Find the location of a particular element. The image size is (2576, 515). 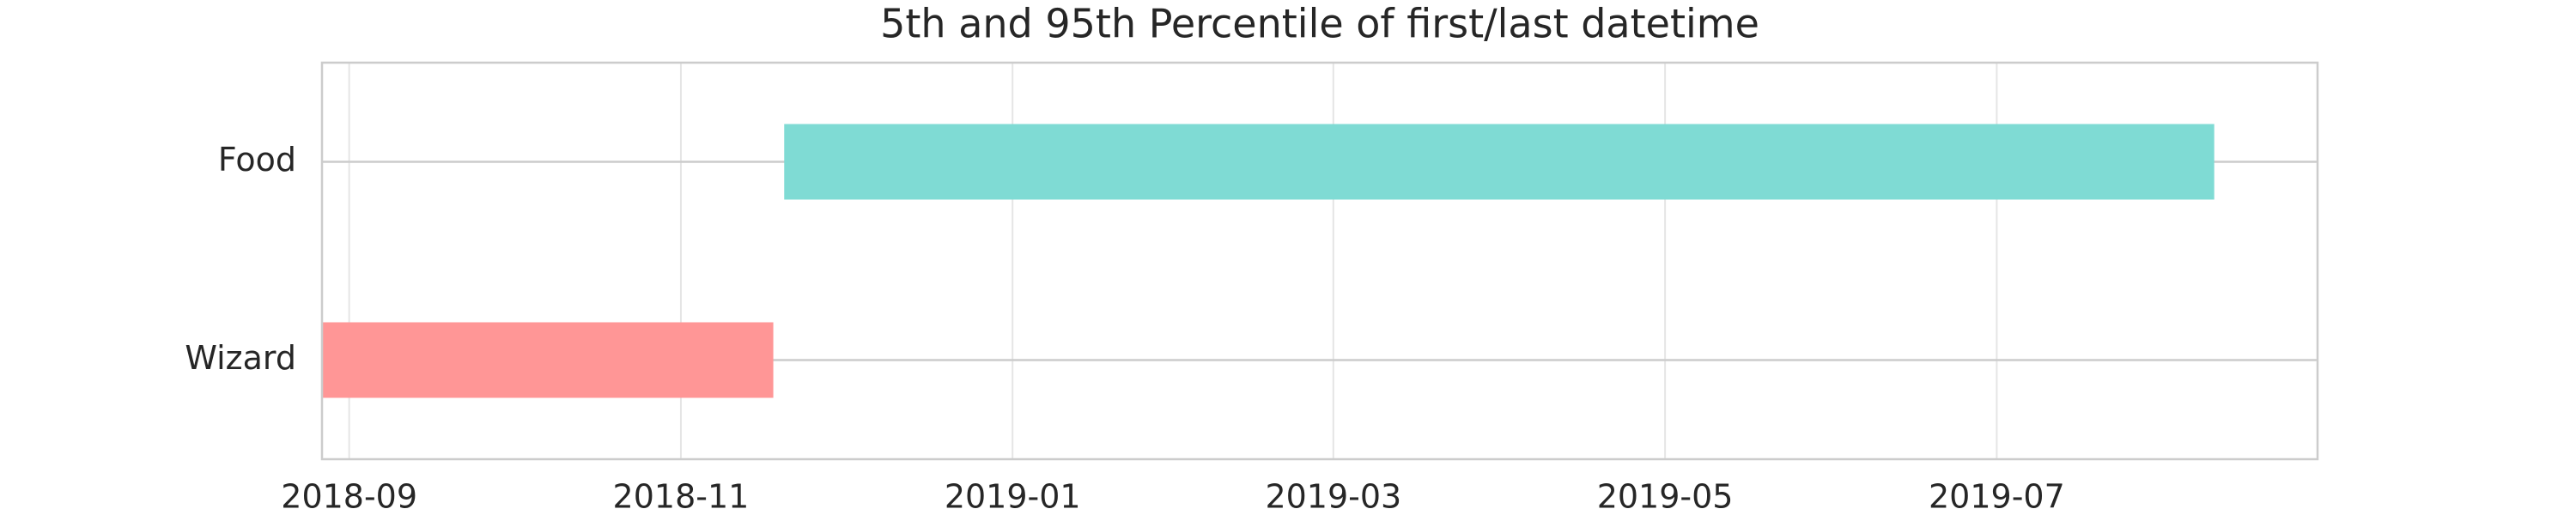

x-tick-label: 2019-07 is located at coordinates (1997, 496).